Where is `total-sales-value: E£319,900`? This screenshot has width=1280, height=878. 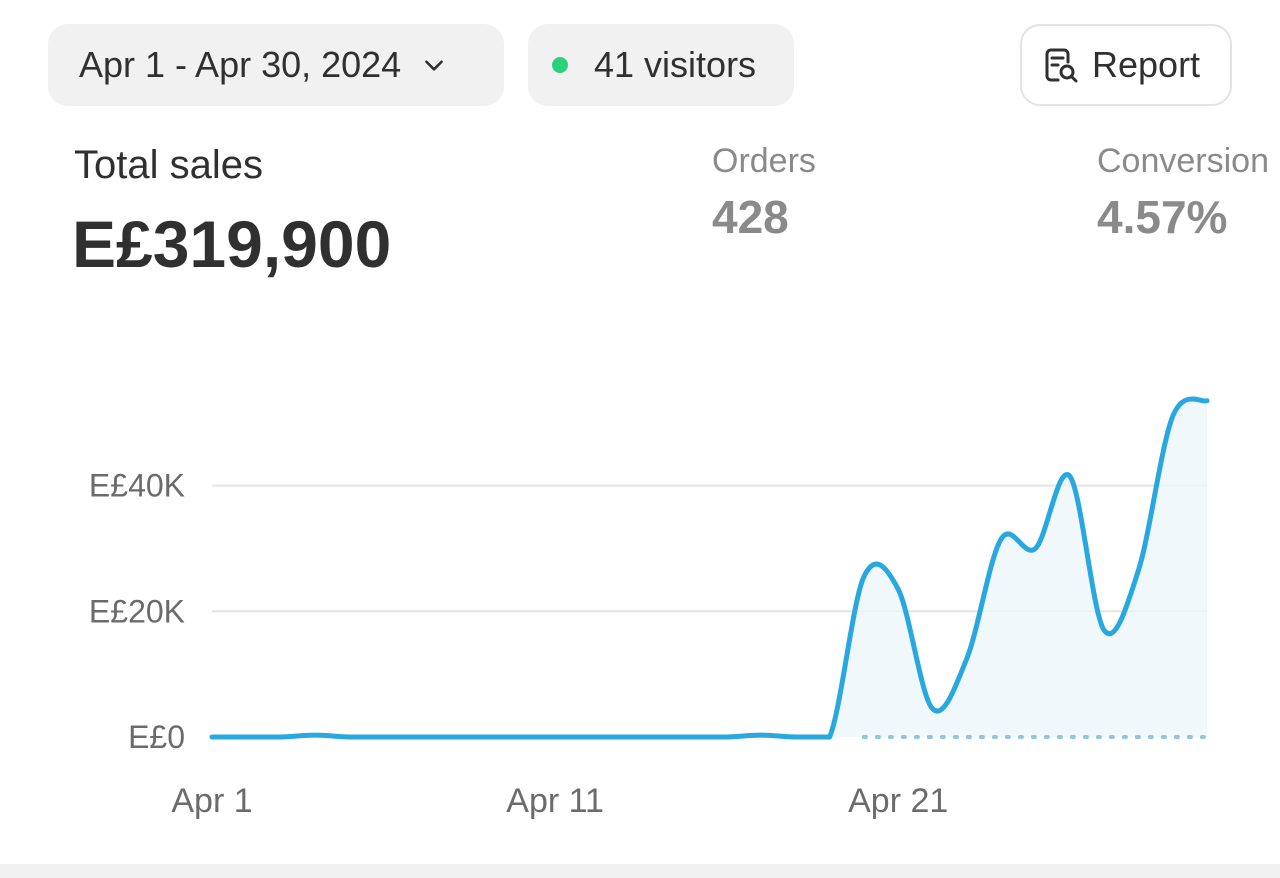 total-sales-value: E£319,900 is located at coordinates (232, 244).